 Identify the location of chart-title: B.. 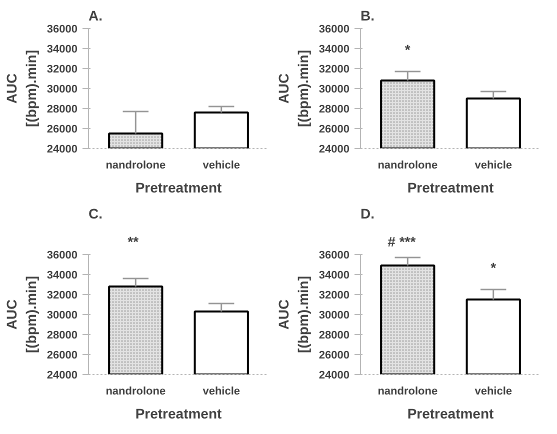
(367, 16).